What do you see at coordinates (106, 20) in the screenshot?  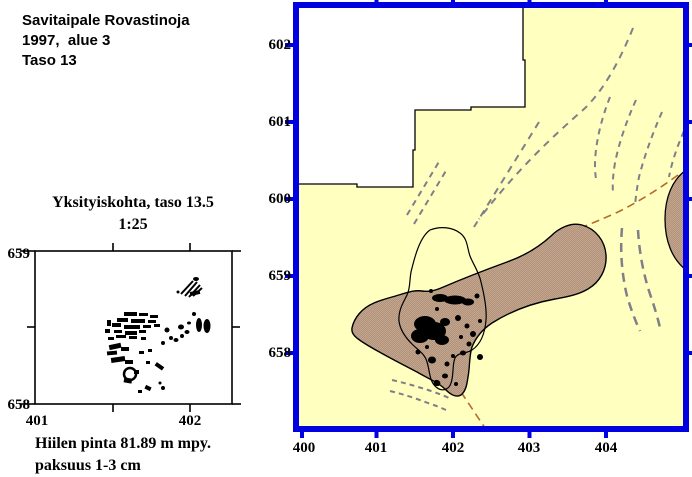 I see `map-title-line1: Savitaipale Rovastinoja` at bounding box center [106, 20].